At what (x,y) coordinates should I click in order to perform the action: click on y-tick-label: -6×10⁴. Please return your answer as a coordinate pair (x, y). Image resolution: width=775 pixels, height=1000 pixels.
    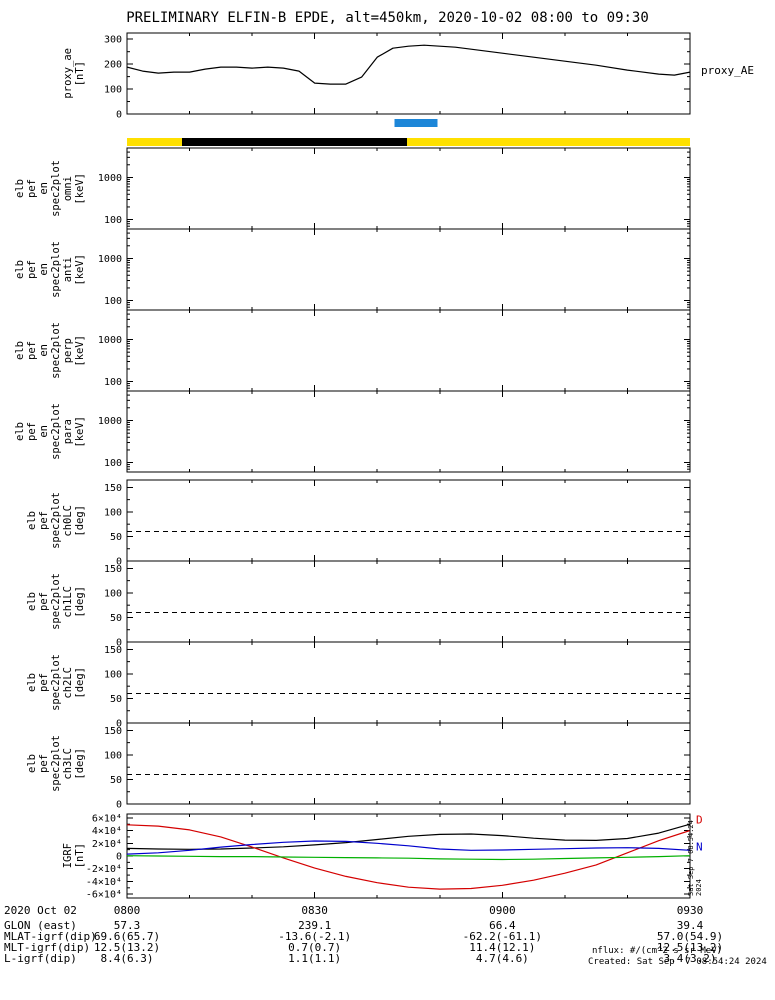
    Looking at the image, I should click on (104, 895).